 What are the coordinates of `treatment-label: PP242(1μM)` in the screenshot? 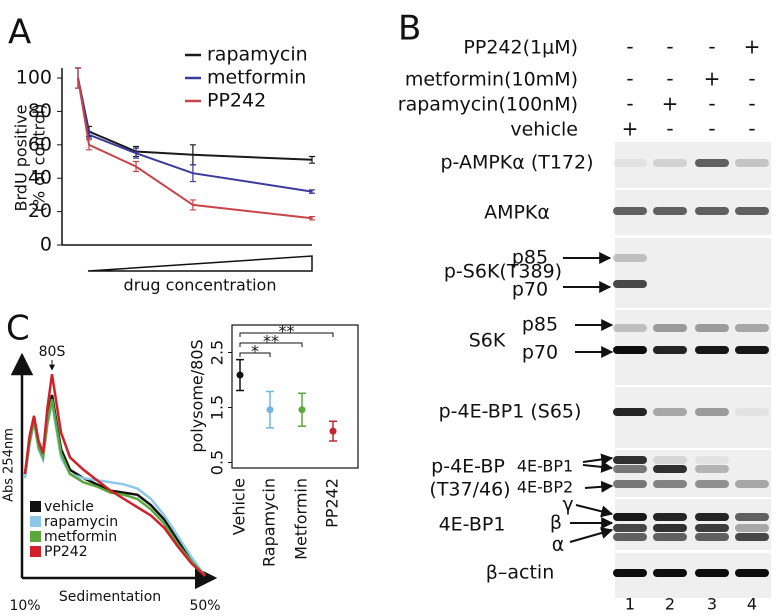 It's located at (520, 48).